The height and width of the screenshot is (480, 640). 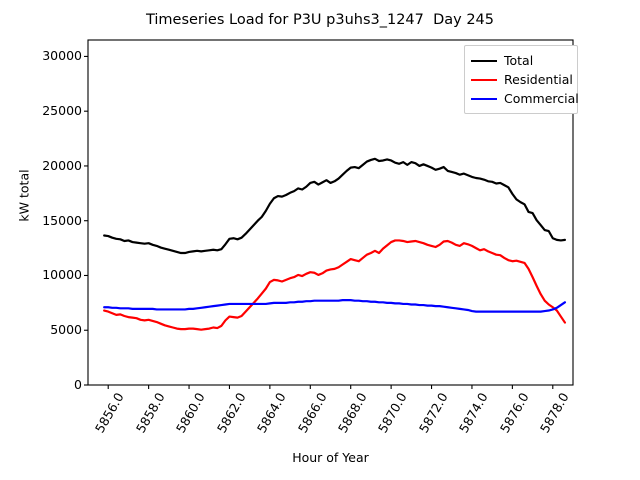 What do you see at coordinates (484, 98) in the screenshot?
I see `legend-swatch-commercial` at bounding box center [484, 98].